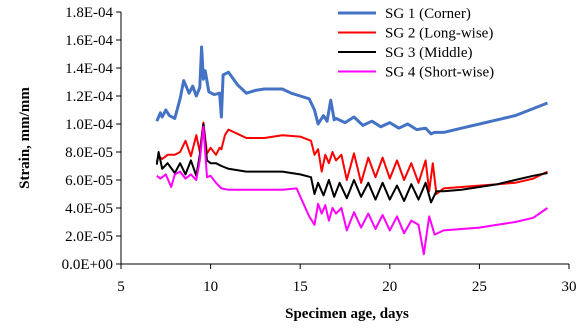 Image resolution: width=582 pixels, height=329 pixels. What do you see at coordinates (87, 265) in the screenshot?
I see `y-tick-label: 0.0E+00` at bounding box center [87, 265].